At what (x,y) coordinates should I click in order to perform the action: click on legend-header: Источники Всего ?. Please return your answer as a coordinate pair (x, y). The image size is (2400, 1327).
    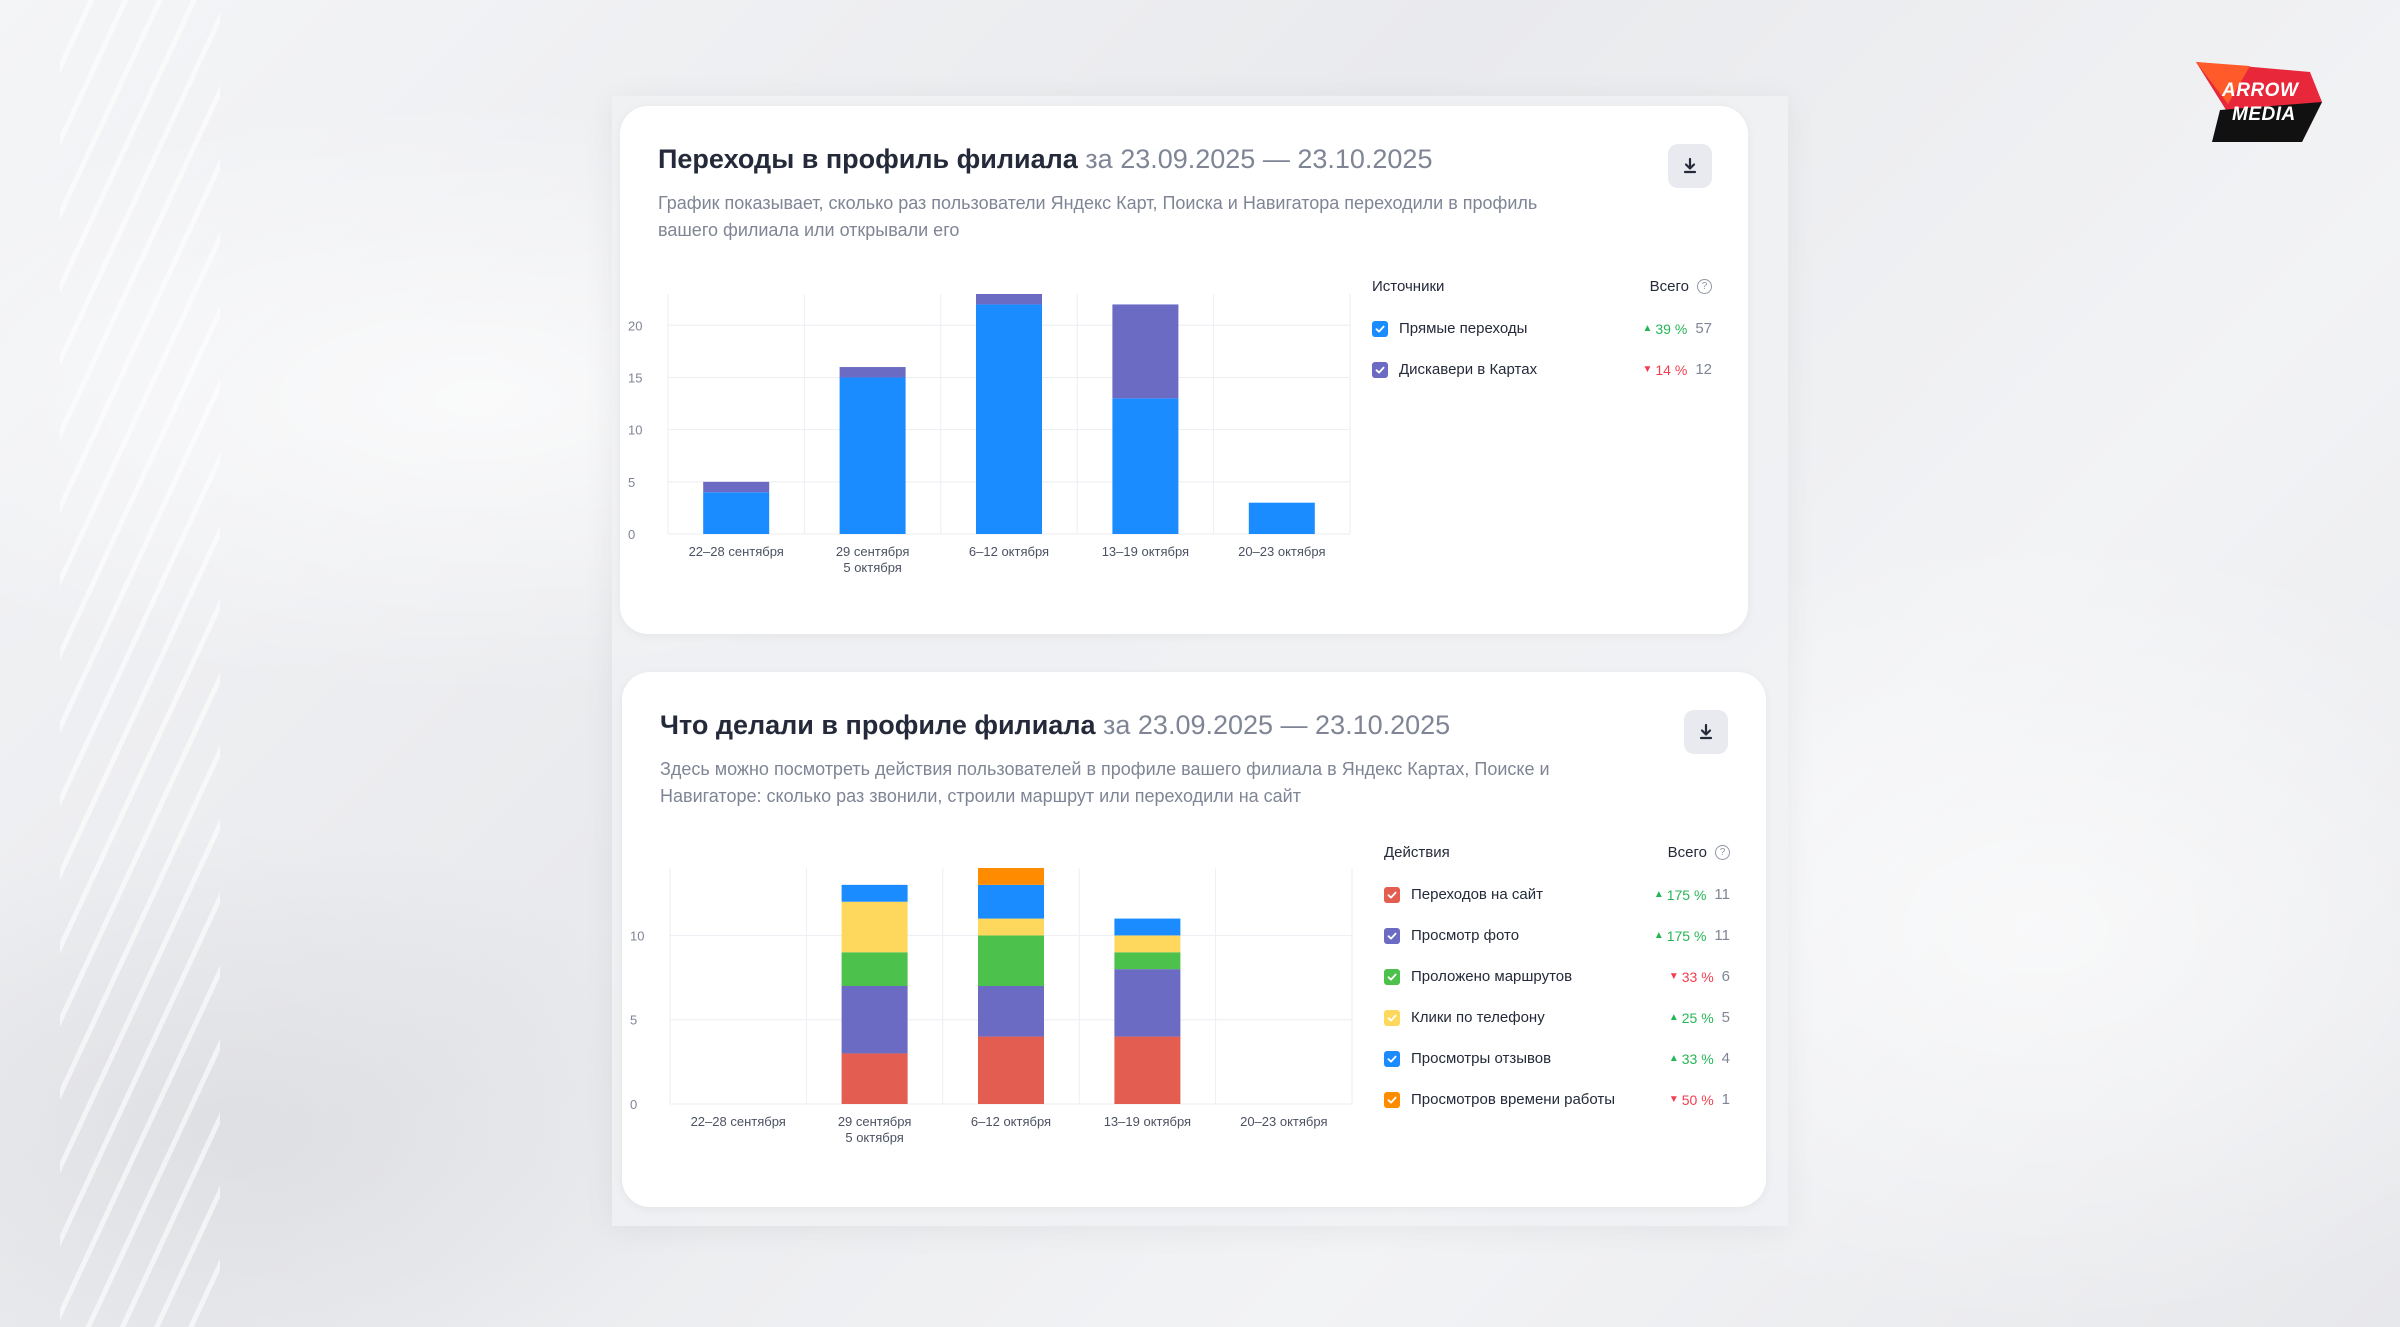
    Looking at the image, I should click on (1542, 289).